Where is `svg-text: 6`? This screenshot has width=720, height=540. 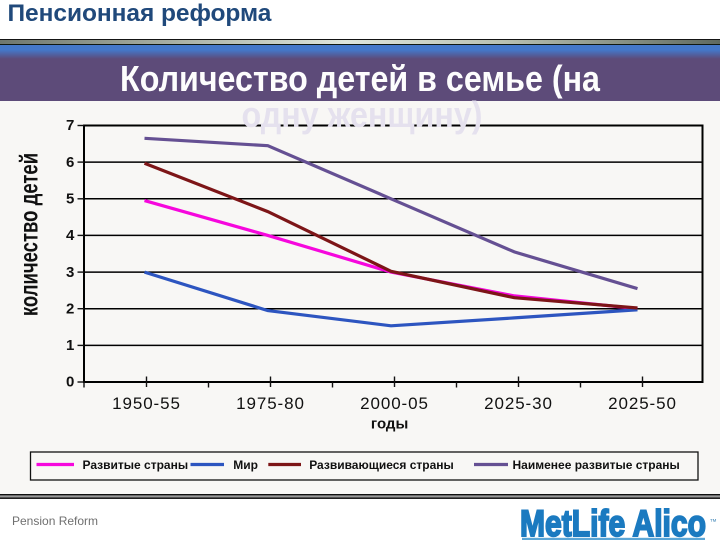 svg-text: 6 is located at coordinates (70, 162).